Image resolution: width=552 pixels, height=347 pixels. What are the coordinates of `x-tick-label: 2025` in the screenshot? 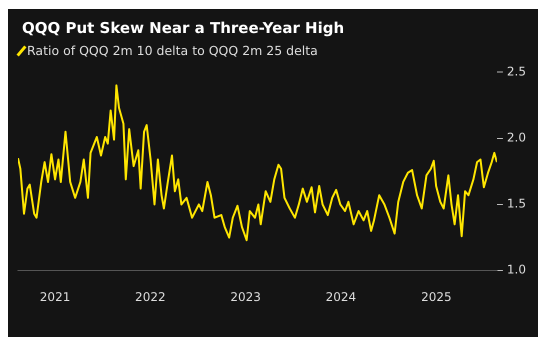 It's located at (436, 297).